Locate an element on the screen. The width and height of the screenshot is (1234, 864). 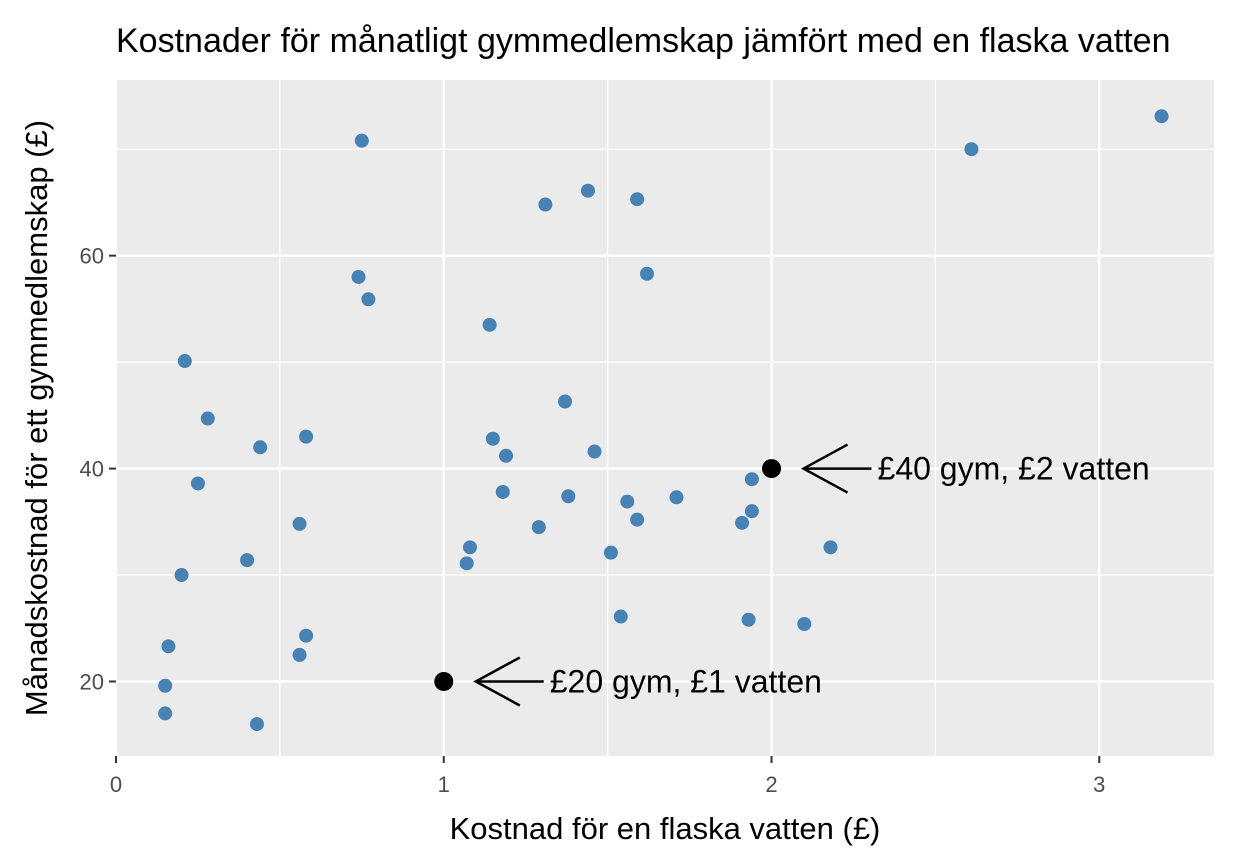
y-tick-label: 20 is located at coordinates (92, 681).